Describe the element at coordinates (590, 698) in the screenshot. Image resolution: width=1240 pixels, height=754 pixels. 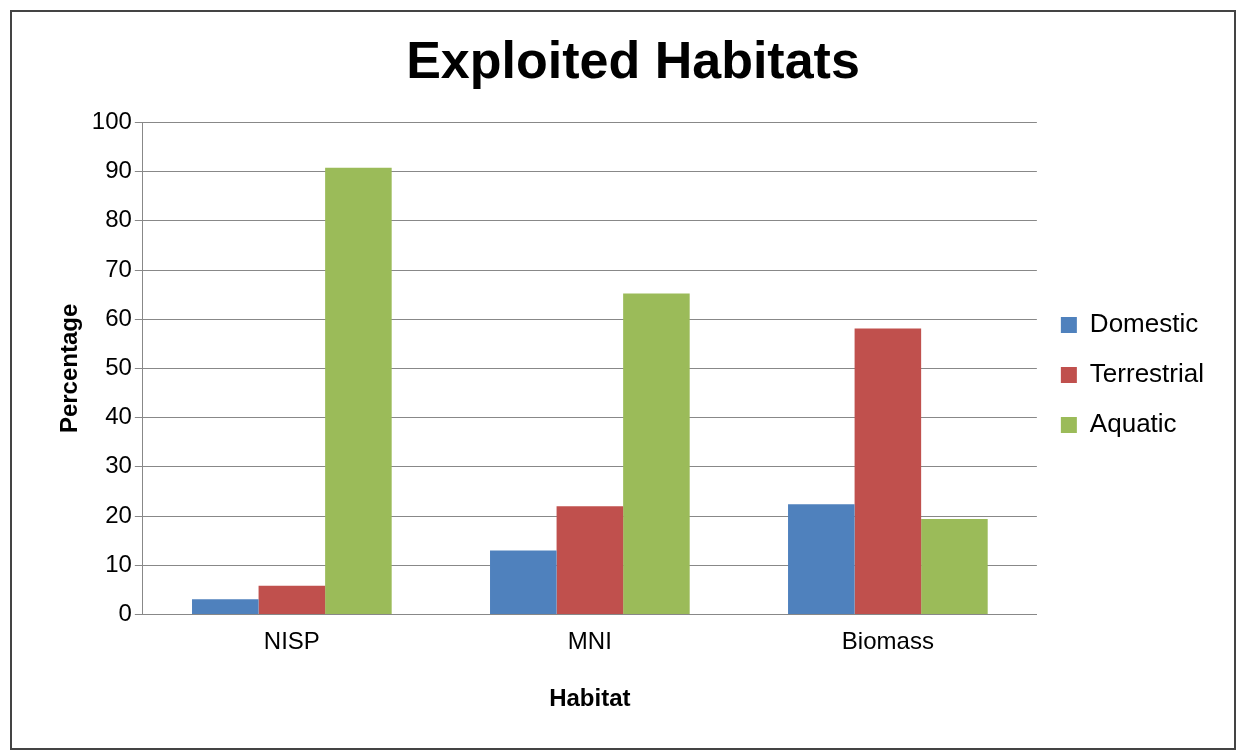
I see `x-axis-title: Habitat` at that location.